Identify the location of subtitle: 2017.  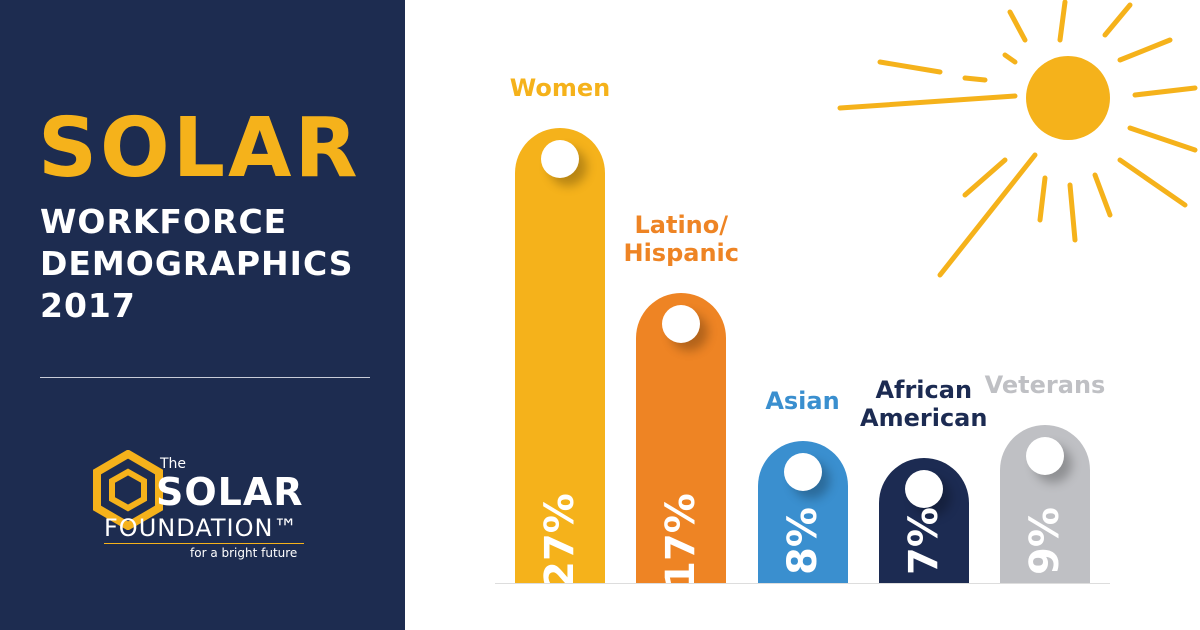
(88, 305).